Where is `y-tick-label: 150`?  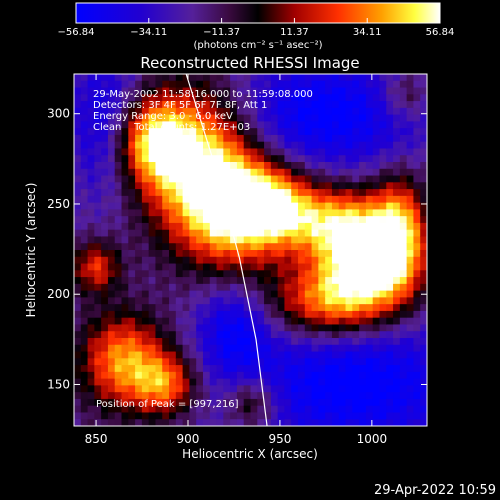
y-tick-label: 150 is located at coordinates (58, 384).